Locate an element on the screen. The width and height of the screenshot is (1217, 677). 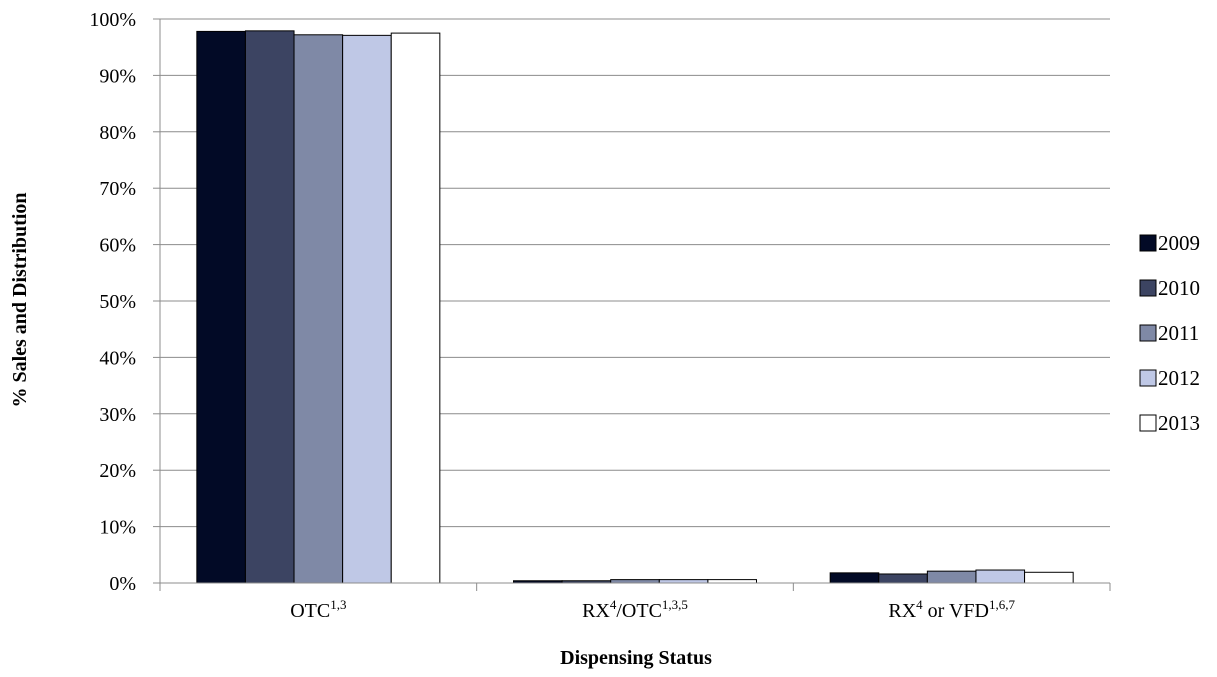
category-label: RX4/OTC1,3,5 is located at coordinates (635, 609).